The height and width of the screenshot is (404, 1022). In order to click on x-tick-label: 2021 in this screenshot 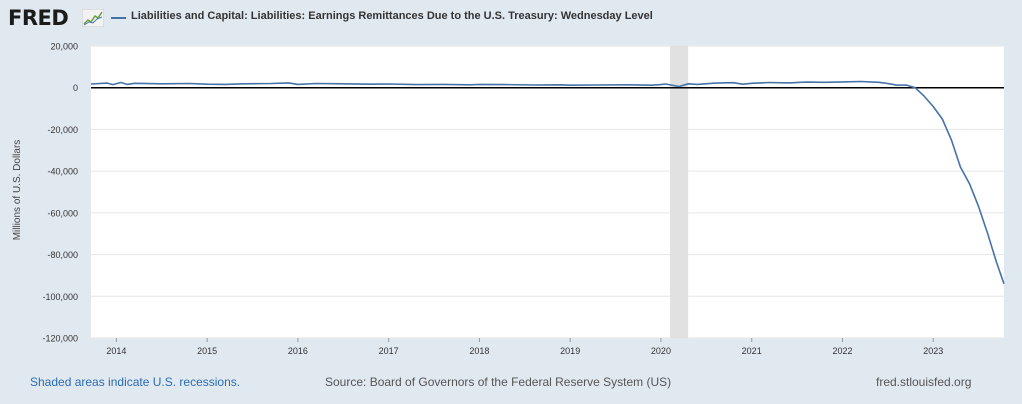, I will do `click(752, 351)`.